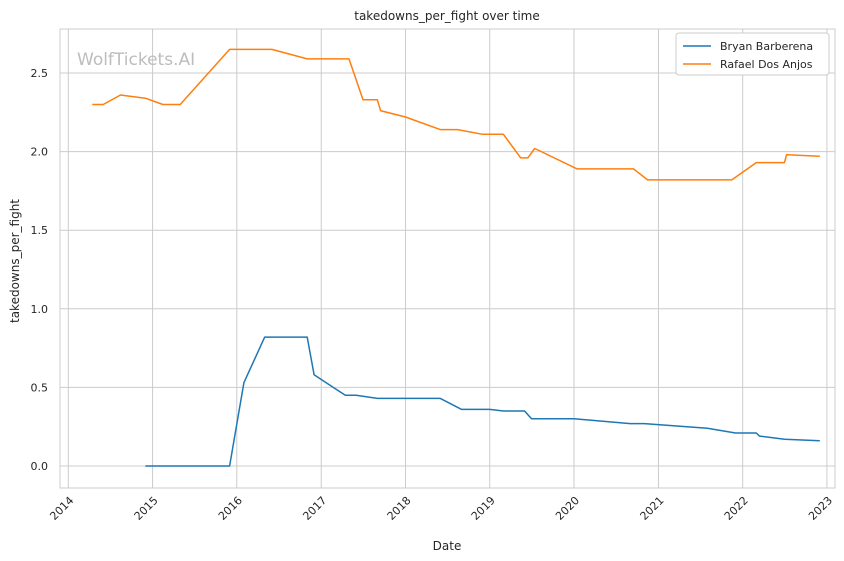 Image resolution: width=844 pixels, height=561 pixels. What do you see at coordinates (447, 546) in the screenshot?
I see `x-axis-title: Date` at bounding box center [447, 546].